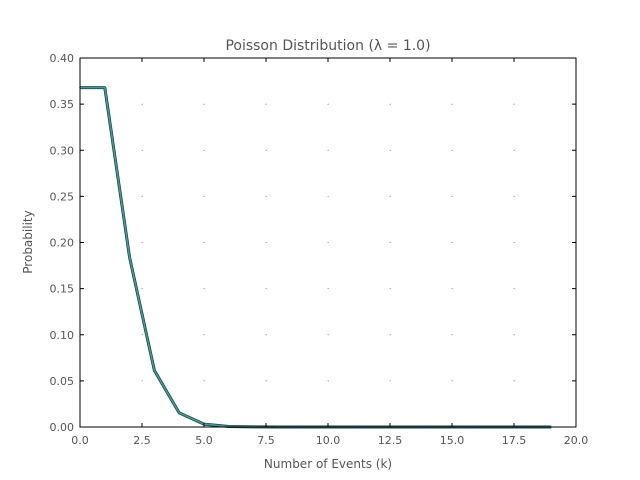  I want to click on x-tick-label: 12.5, so click(390, 440).